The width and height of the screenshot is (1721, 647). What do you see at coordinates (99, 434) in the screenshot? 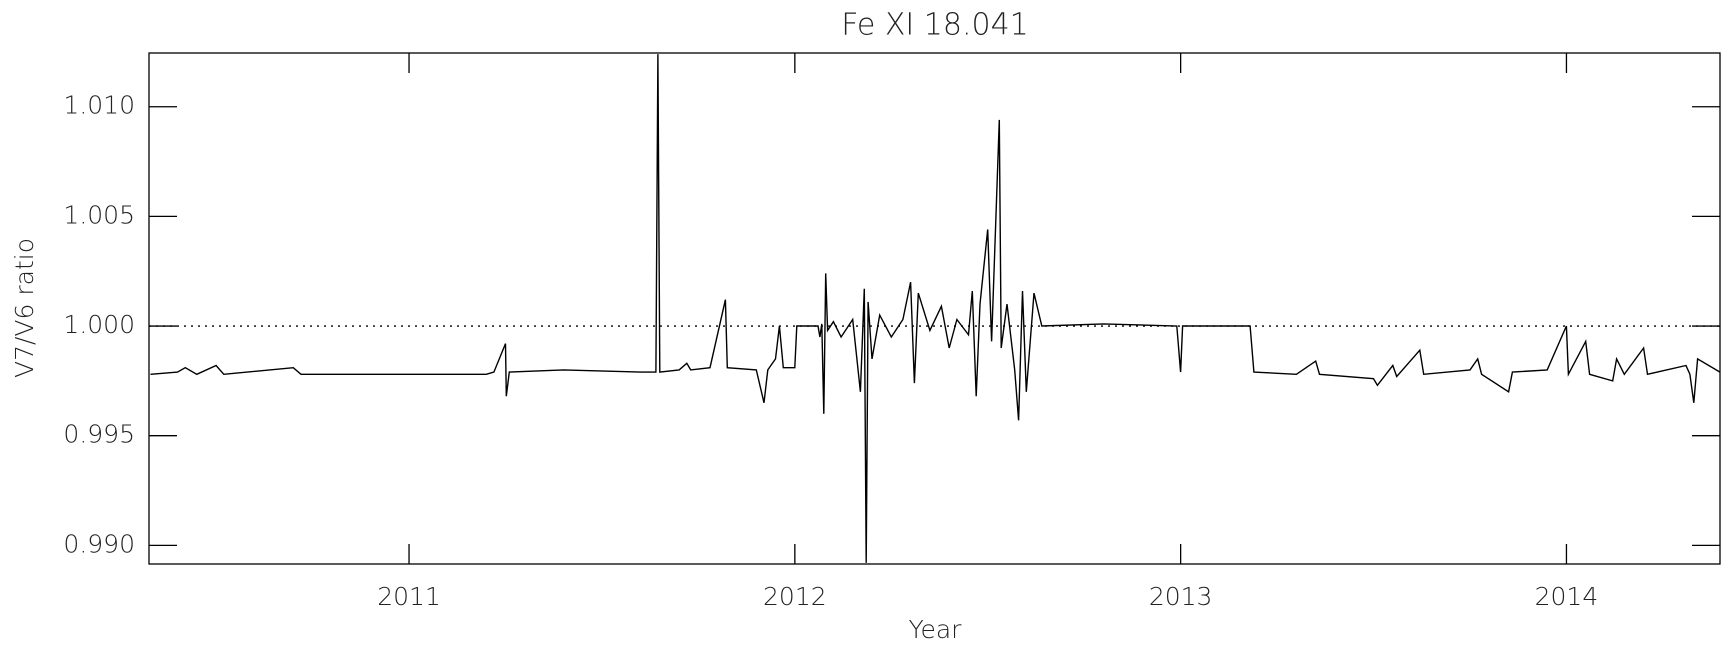
I see `y-tick-label: 0.995` at bounding box center [99, 434].